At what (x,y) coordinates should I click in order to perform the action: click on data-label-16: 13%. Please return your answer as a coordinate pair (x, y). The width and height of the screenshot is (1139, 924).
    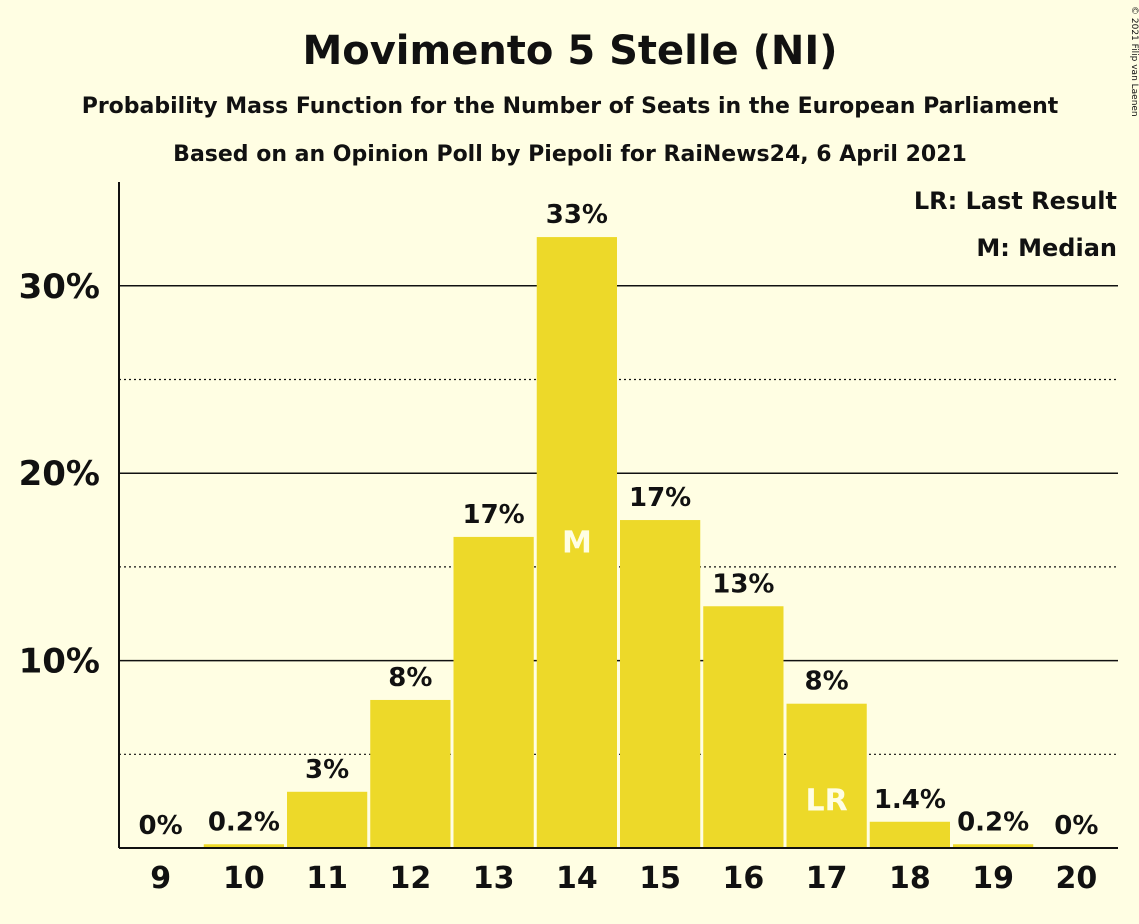
    Looking at the image, I should click on (743, 584).